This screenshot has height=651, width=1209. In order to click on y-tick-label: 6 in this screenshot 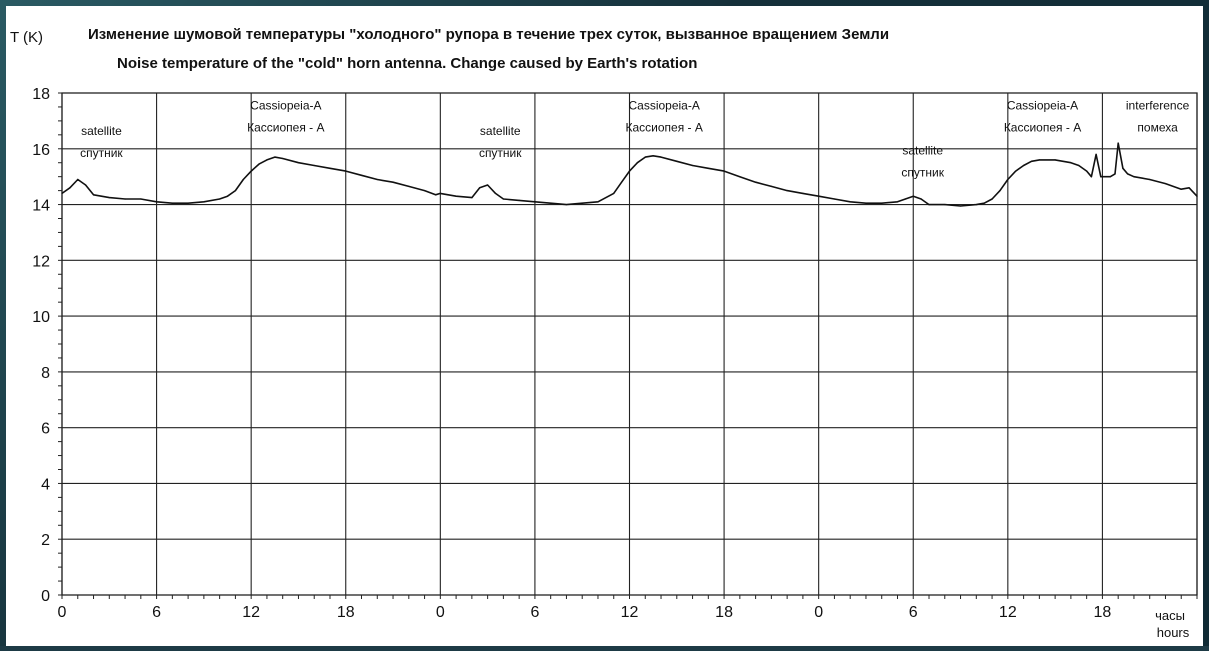, I will do `click(45, 429)`.